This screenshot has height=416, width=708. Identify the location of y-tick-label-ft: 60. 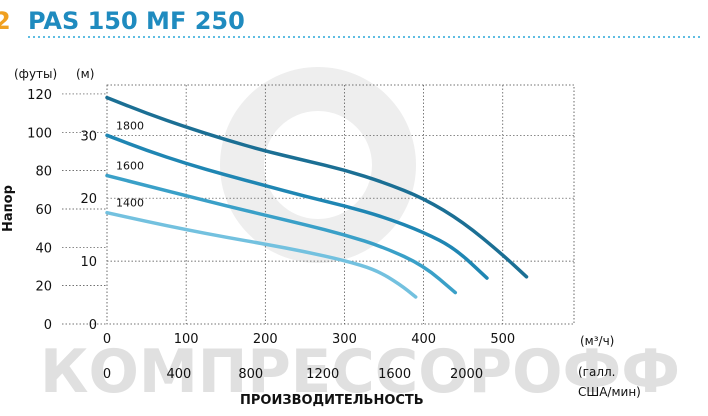
(43, 210).